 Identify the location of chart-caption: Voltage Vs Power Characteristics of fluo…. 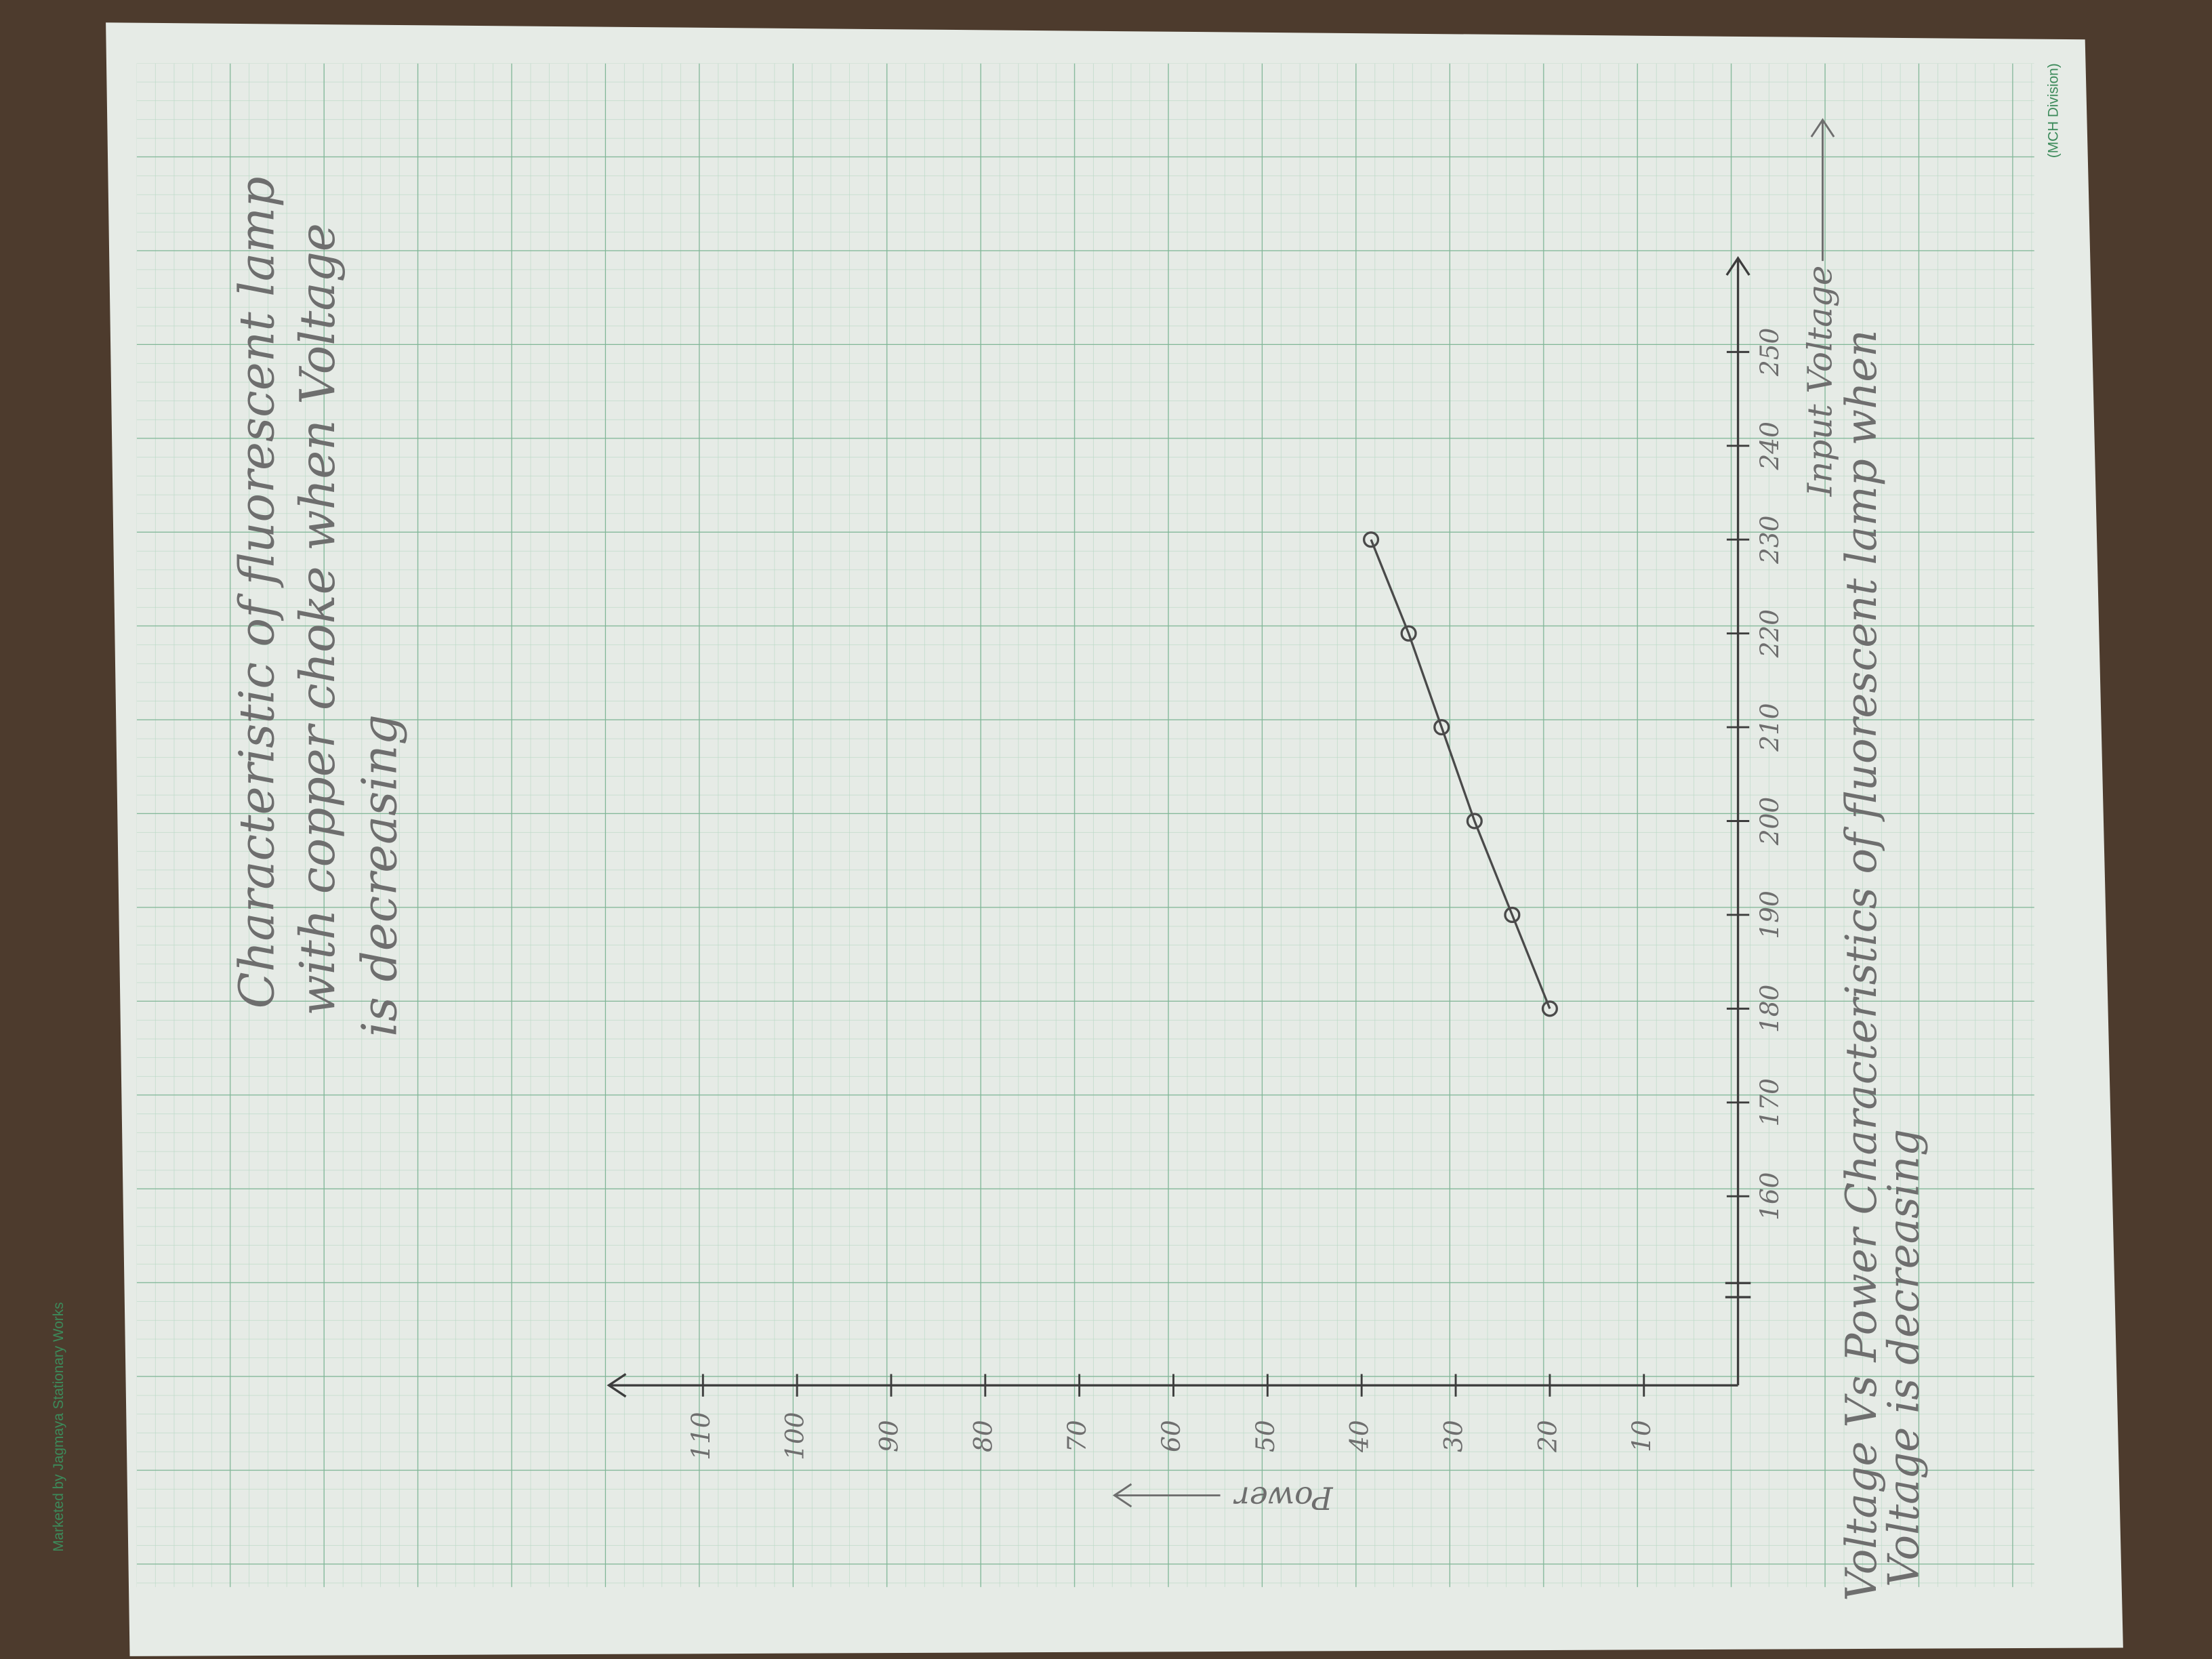
(1861, 965).